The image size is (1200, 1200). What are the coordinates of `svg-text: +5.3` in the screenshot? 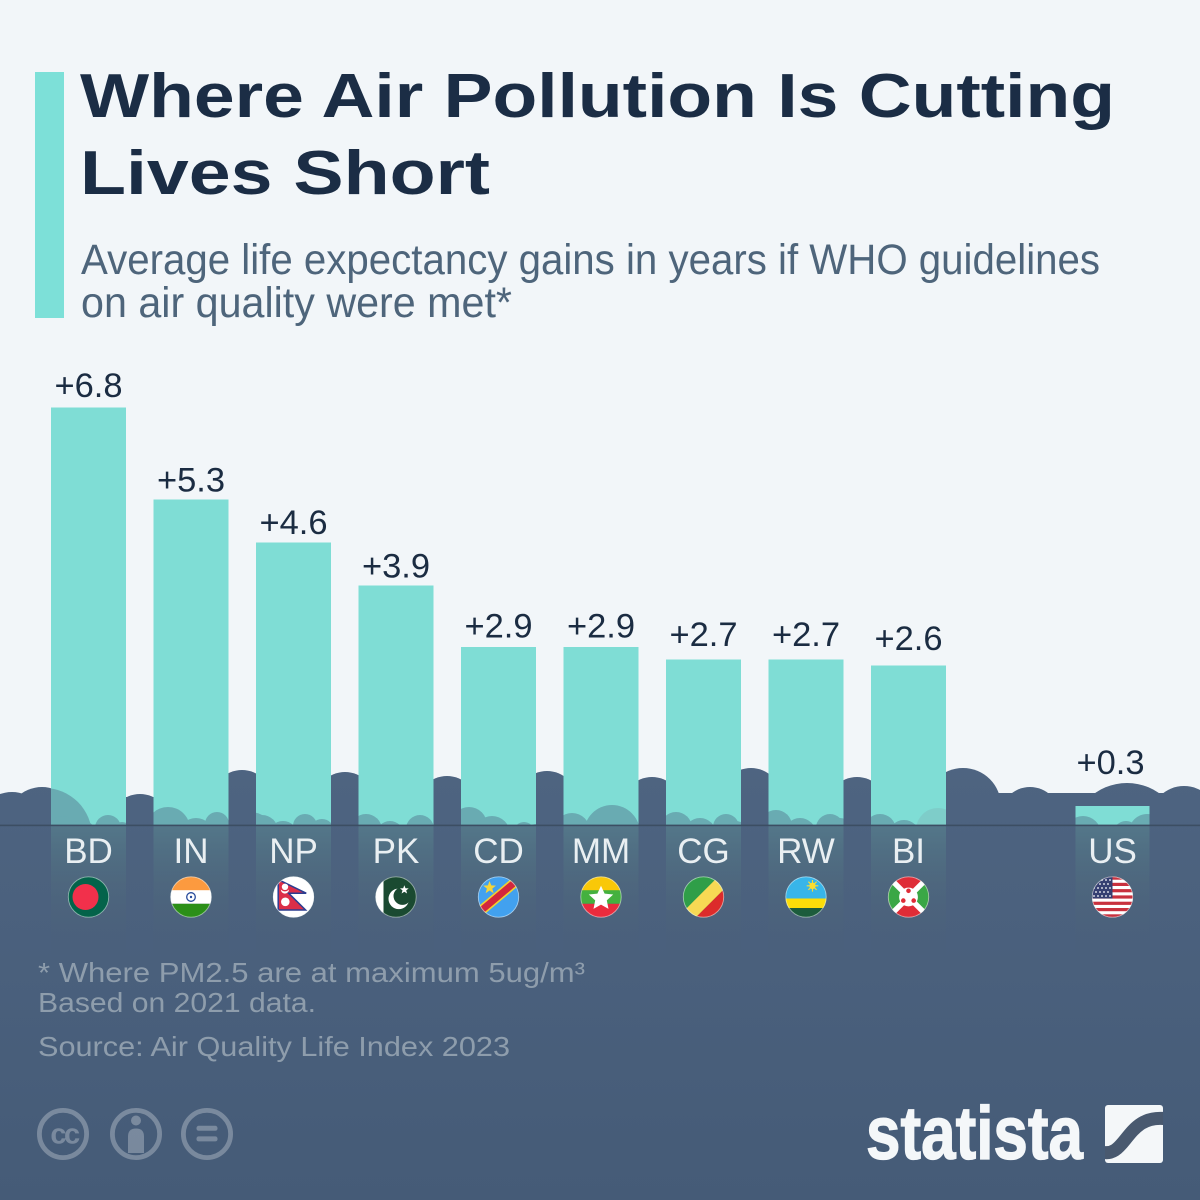 It's located at (191, 481).